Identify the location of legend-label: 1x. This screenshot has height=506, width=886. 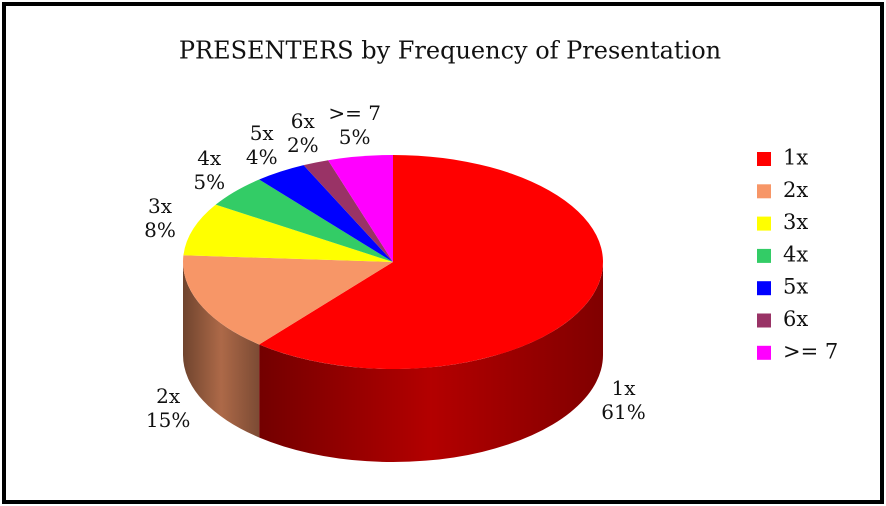
(795, 158).